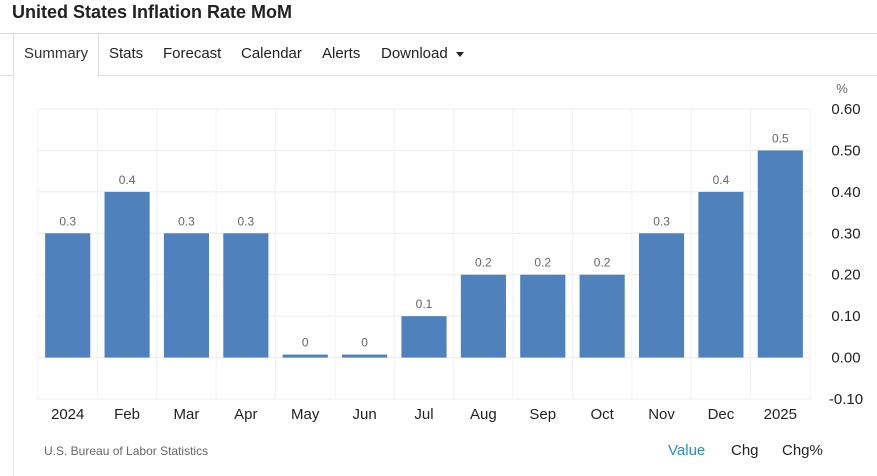  Describe the element at coordinates (780, 138) in the screenshot. I see `data-label: 0.5` at that location.